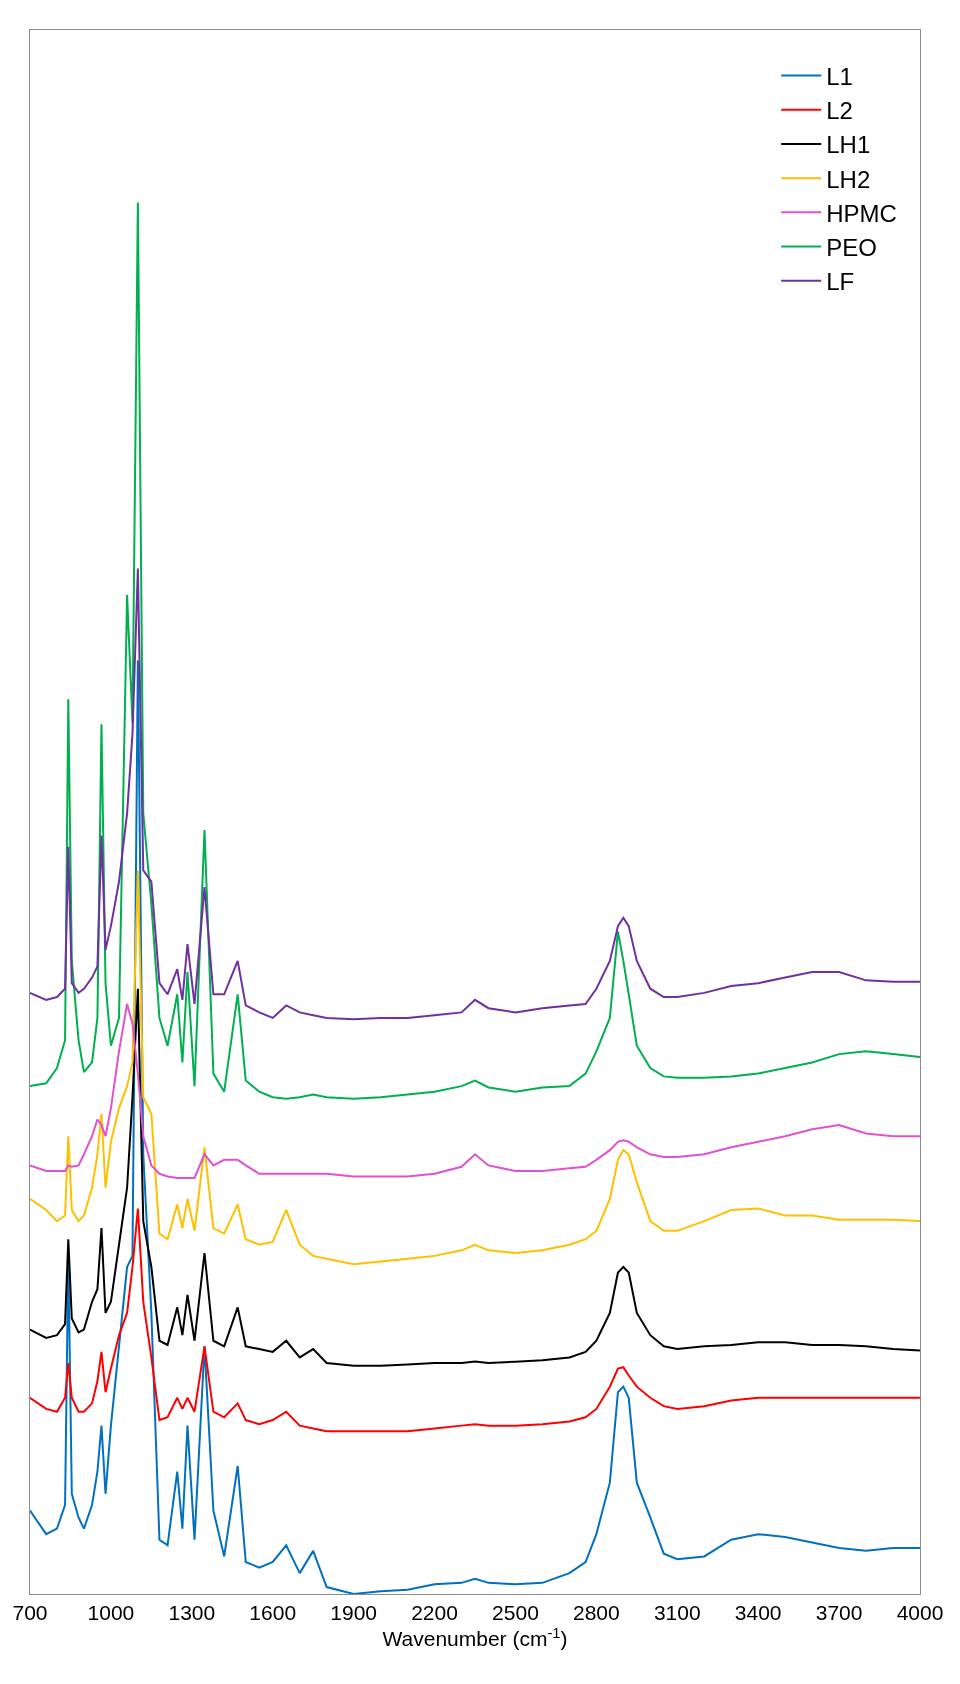 The width and height of the screenshot is (960, 1684). Describe the element at coordinates (848, 145) in the screenshot. I see `legend-label: LH1` at that location.